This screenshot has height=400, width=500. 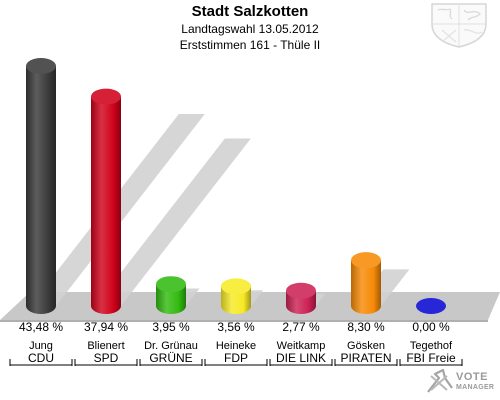 What do you see at coordinates (170, 358) in the screenshot?
I see `party-label: GRÜNE` at bounding box center [170, 358].